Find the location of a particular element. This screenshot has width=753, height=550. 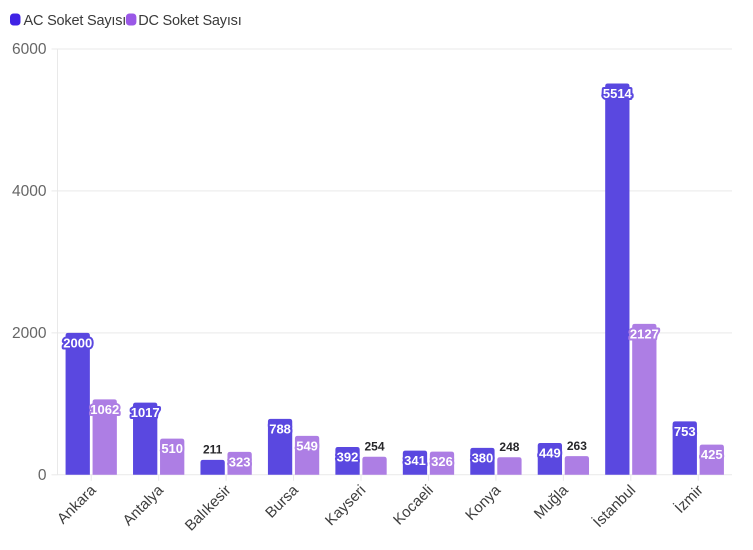

svg-text: 263 is located at coordinates (577, 446).